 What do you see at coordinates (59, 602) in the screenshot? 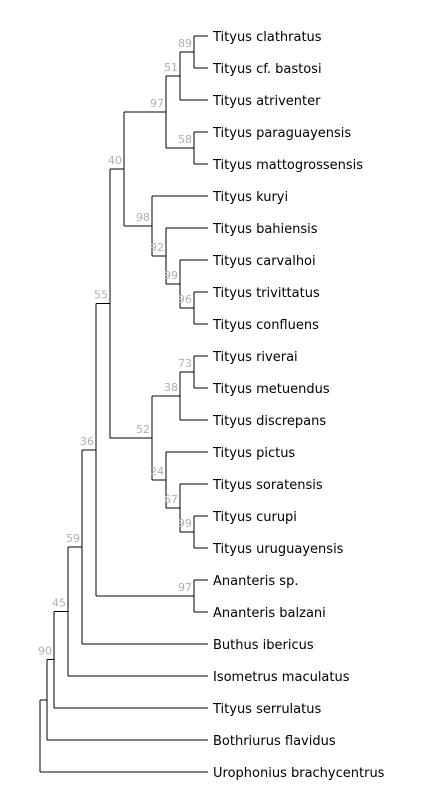
I see `support-value: 45` at bounding box center [59, 602].